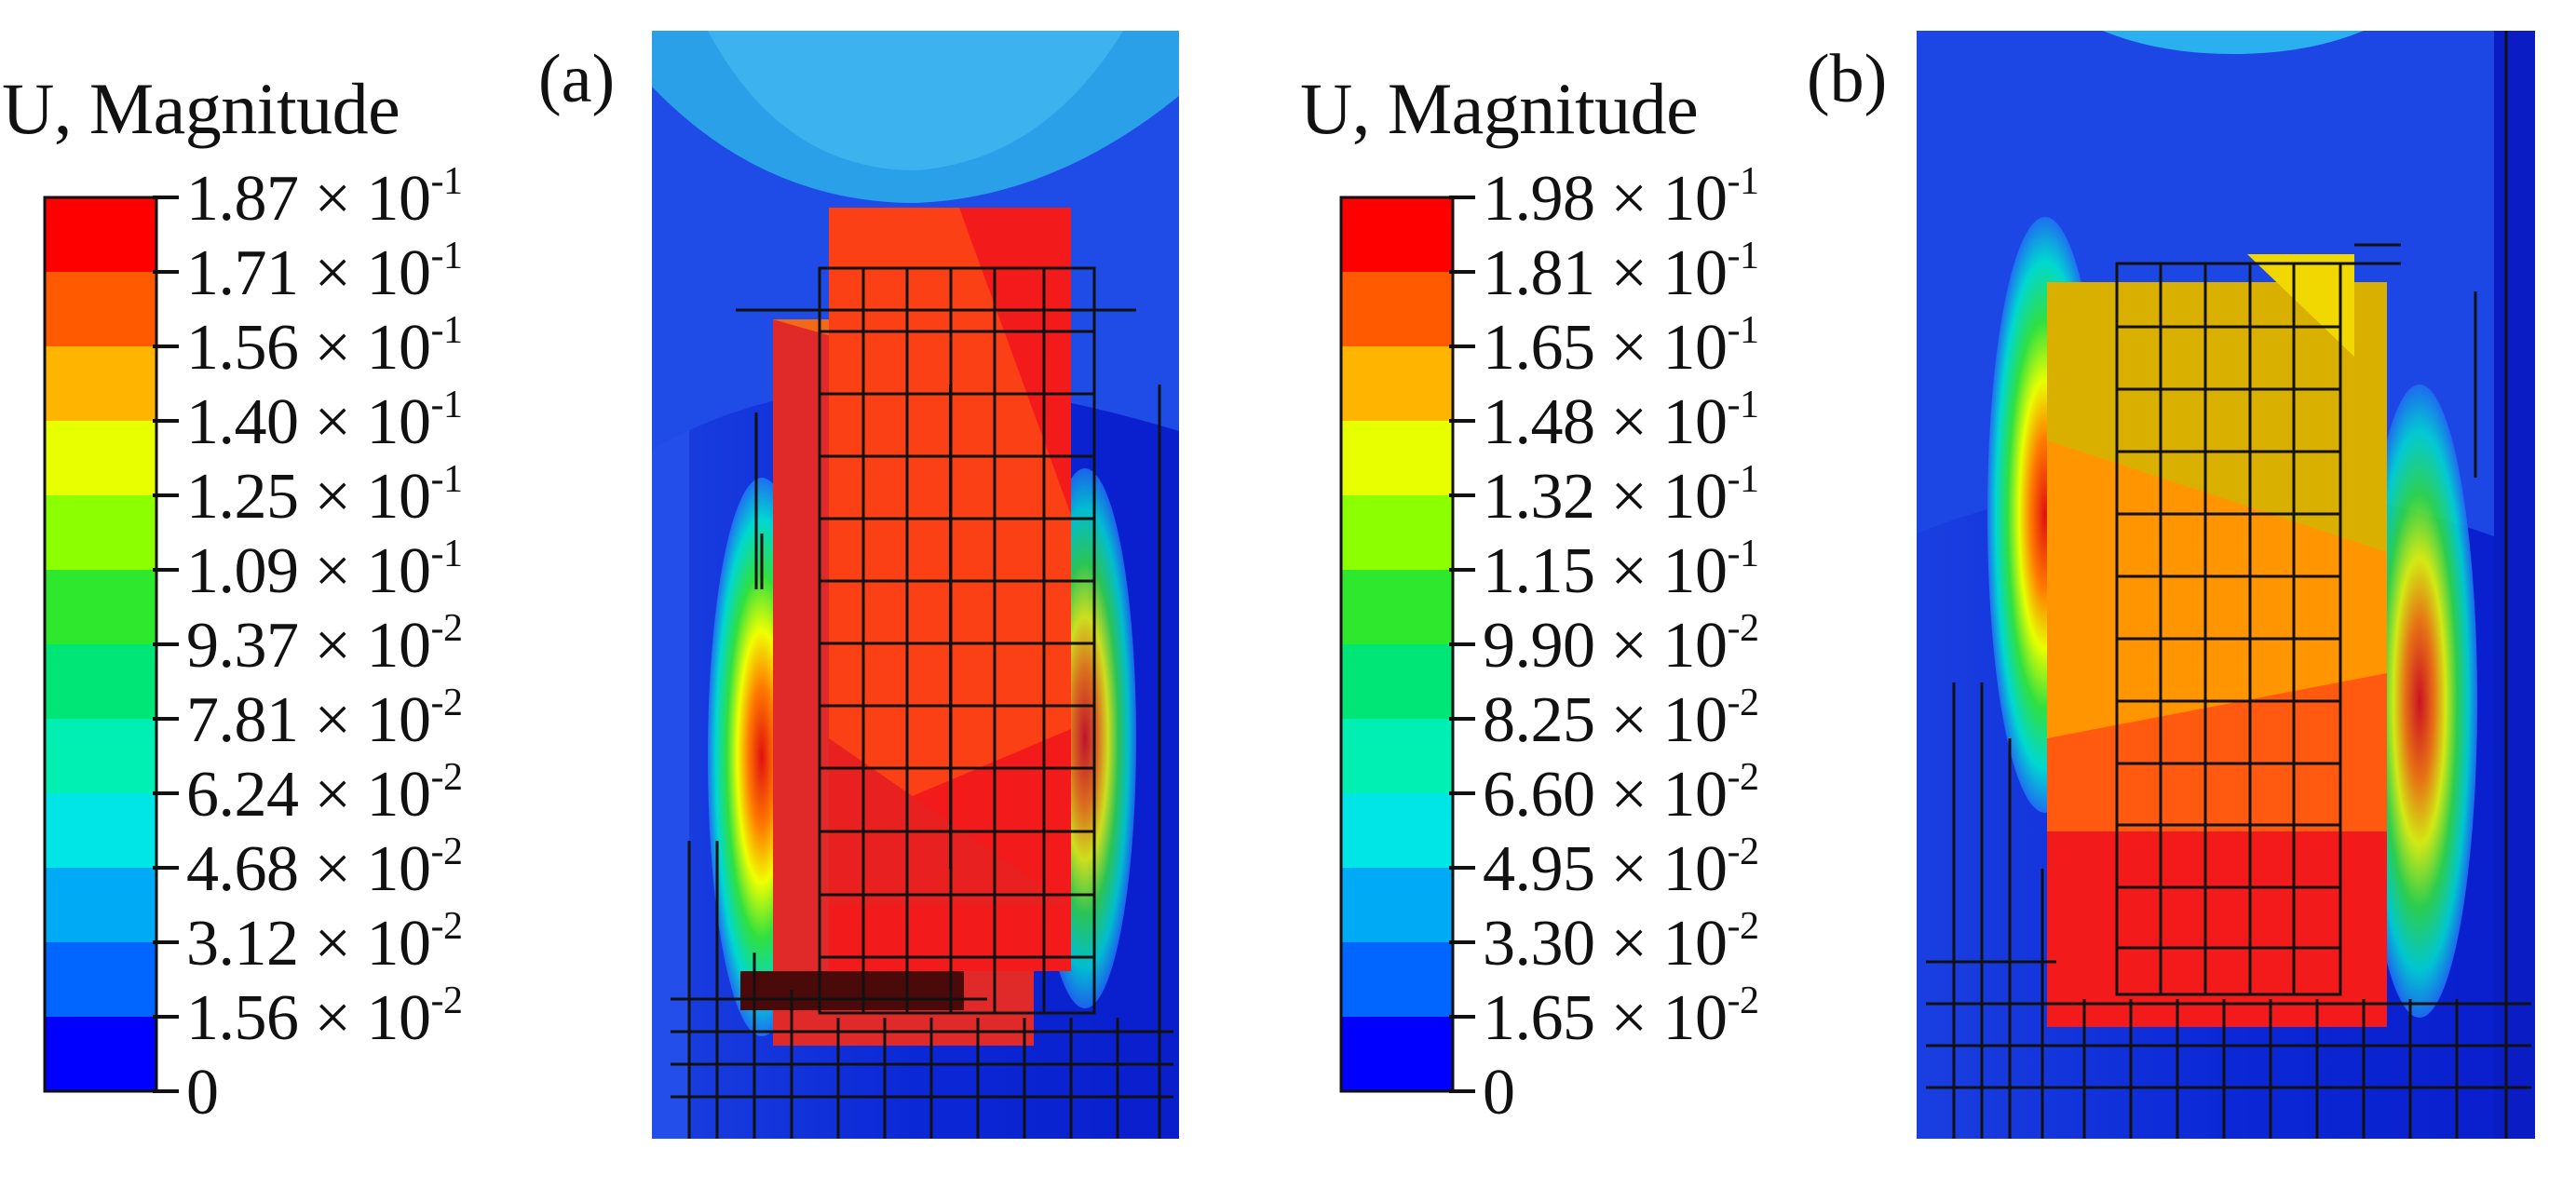 The image size is (2576, 1189). I want to click on legend-tick-label: 1.87 × 10⁻¹, so click(324, 197).